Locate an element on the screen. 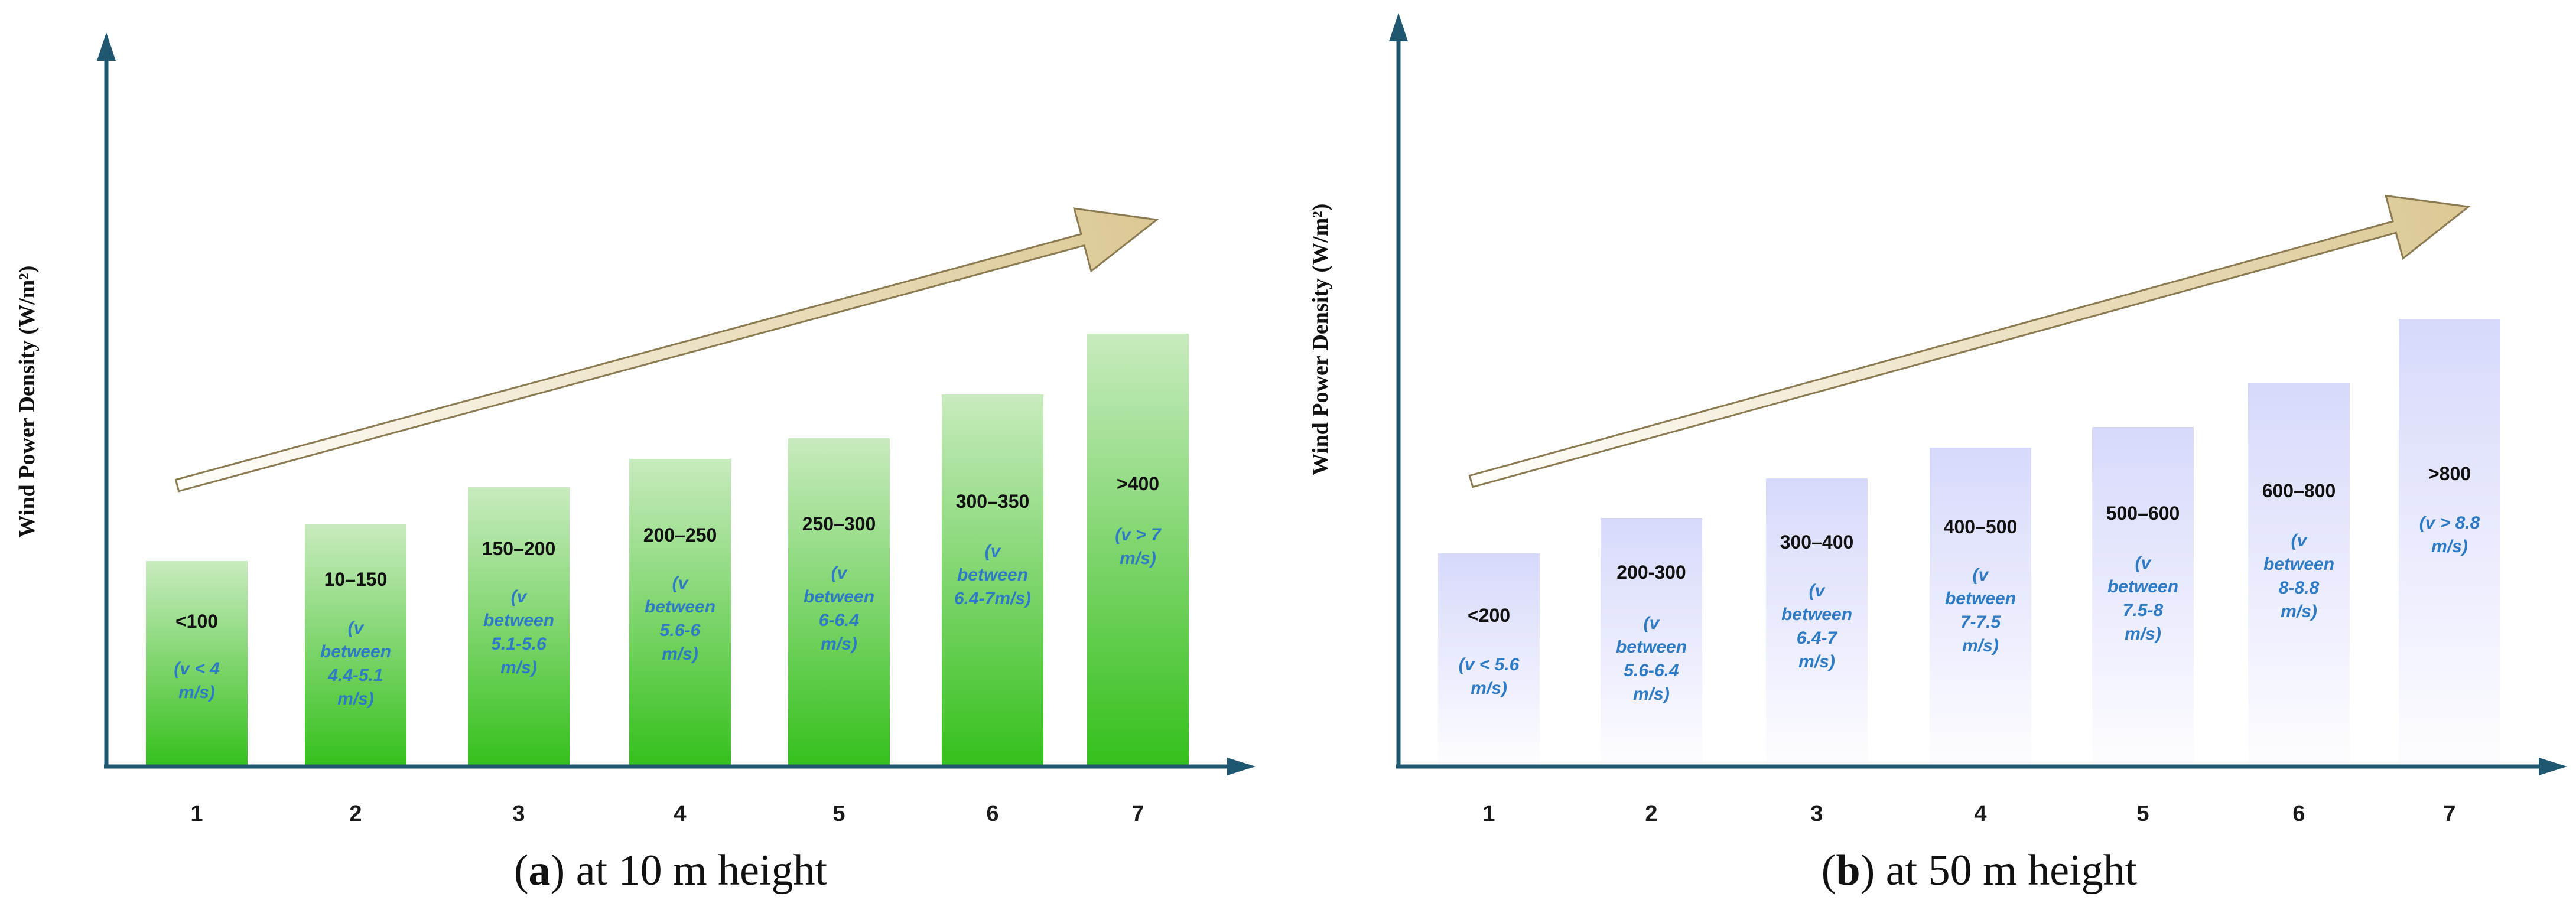 This screenshot has height=913, width=2576. panel-caption: (b) at 50 m height is located at coordinates (1980, 870).